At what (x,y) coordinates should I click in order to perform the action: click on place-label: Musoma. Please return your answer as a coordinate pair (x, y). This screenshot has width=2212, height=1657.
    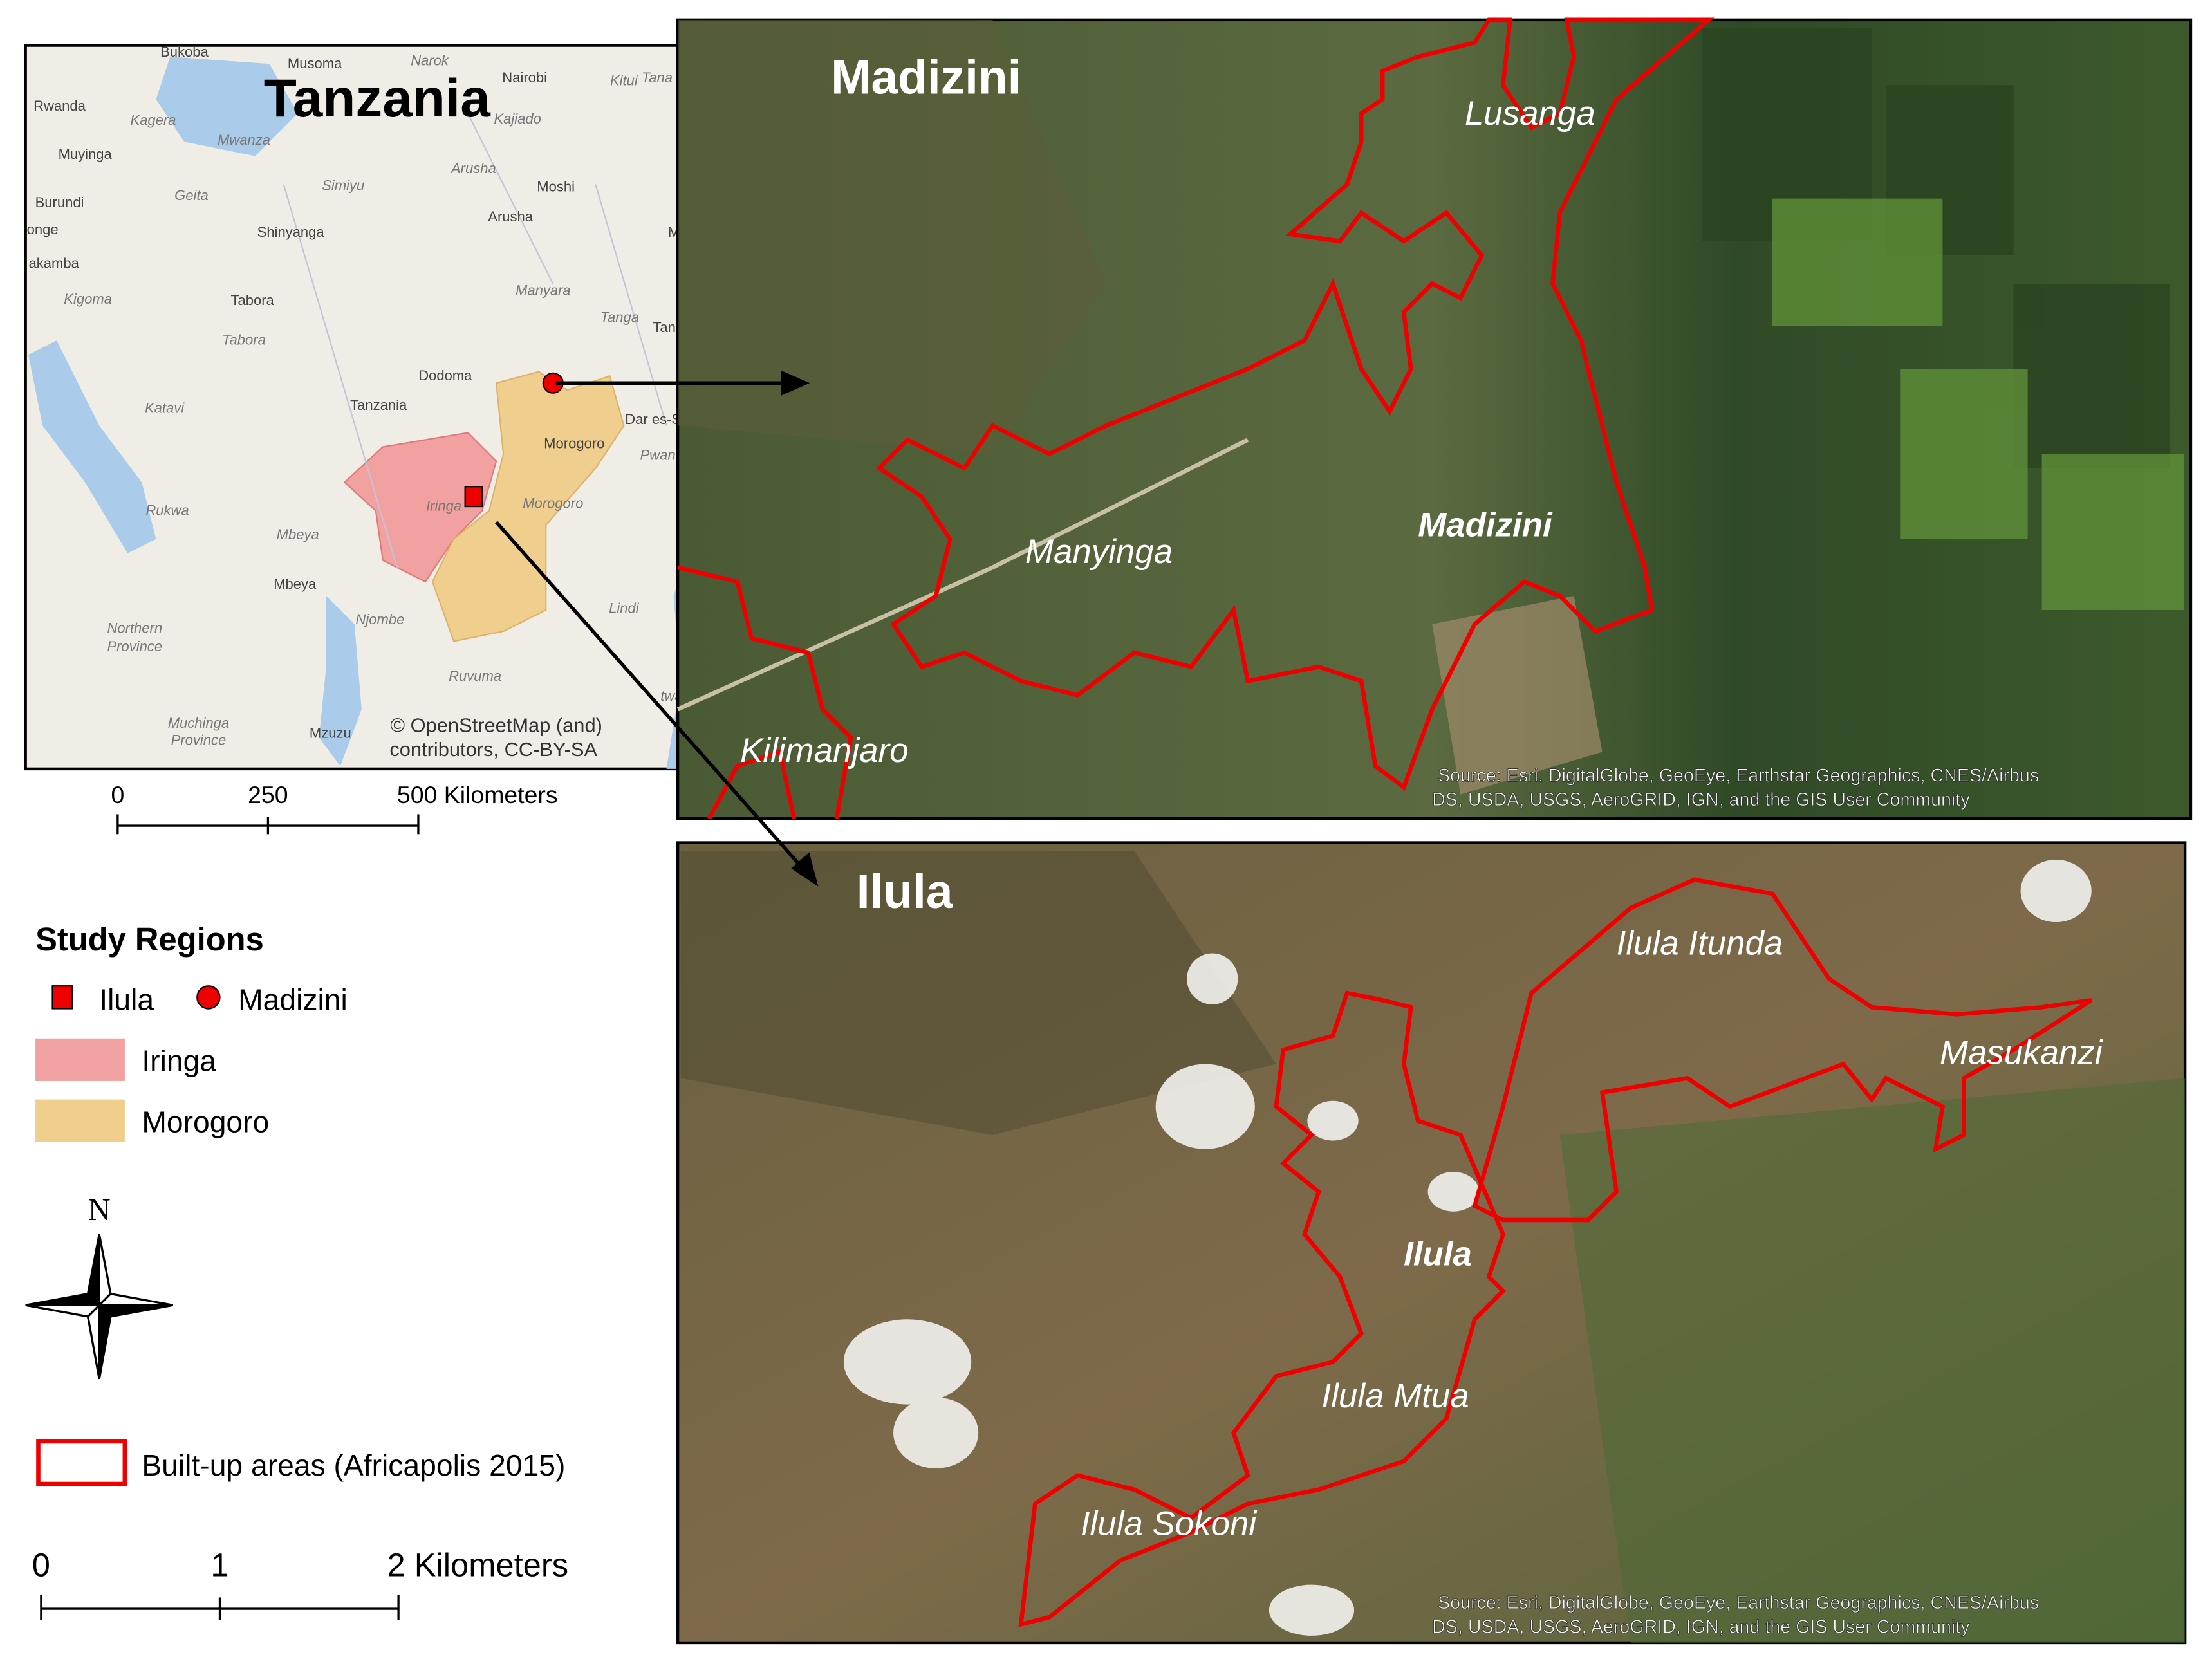
    Looking at the image, I should click on (315, 63).